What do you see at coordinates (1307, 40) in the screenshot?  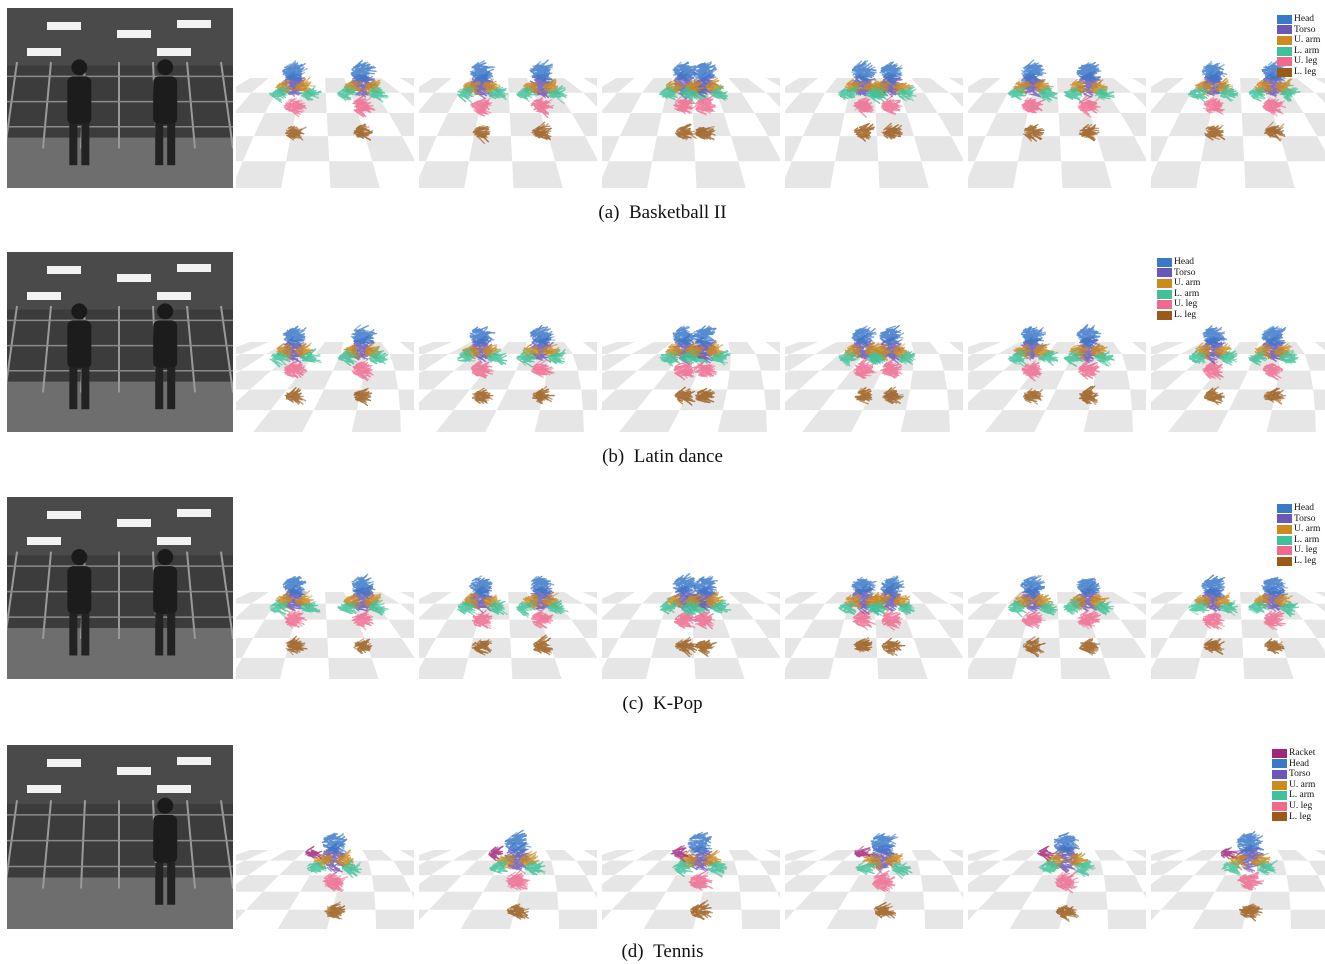 I see `legend-label: U. arm` at bounding box center [1307, 40].